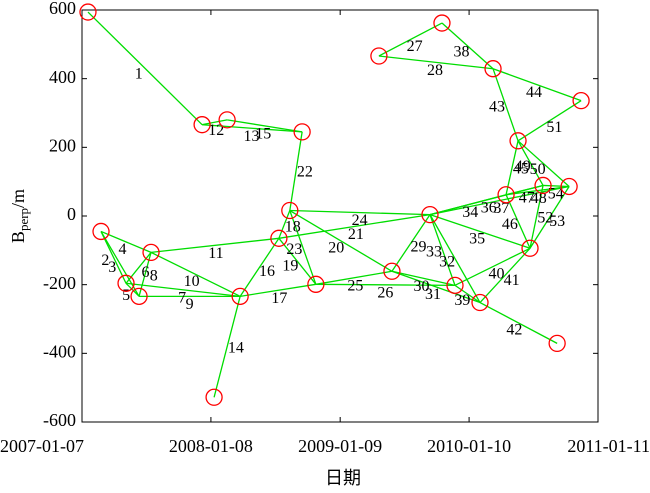 The width and height of the screenshot is (650, 493). What do you see at coordinates (236, 348) in the screenshot?
I see `edge-label: 14` at bounding box center [236, 348].